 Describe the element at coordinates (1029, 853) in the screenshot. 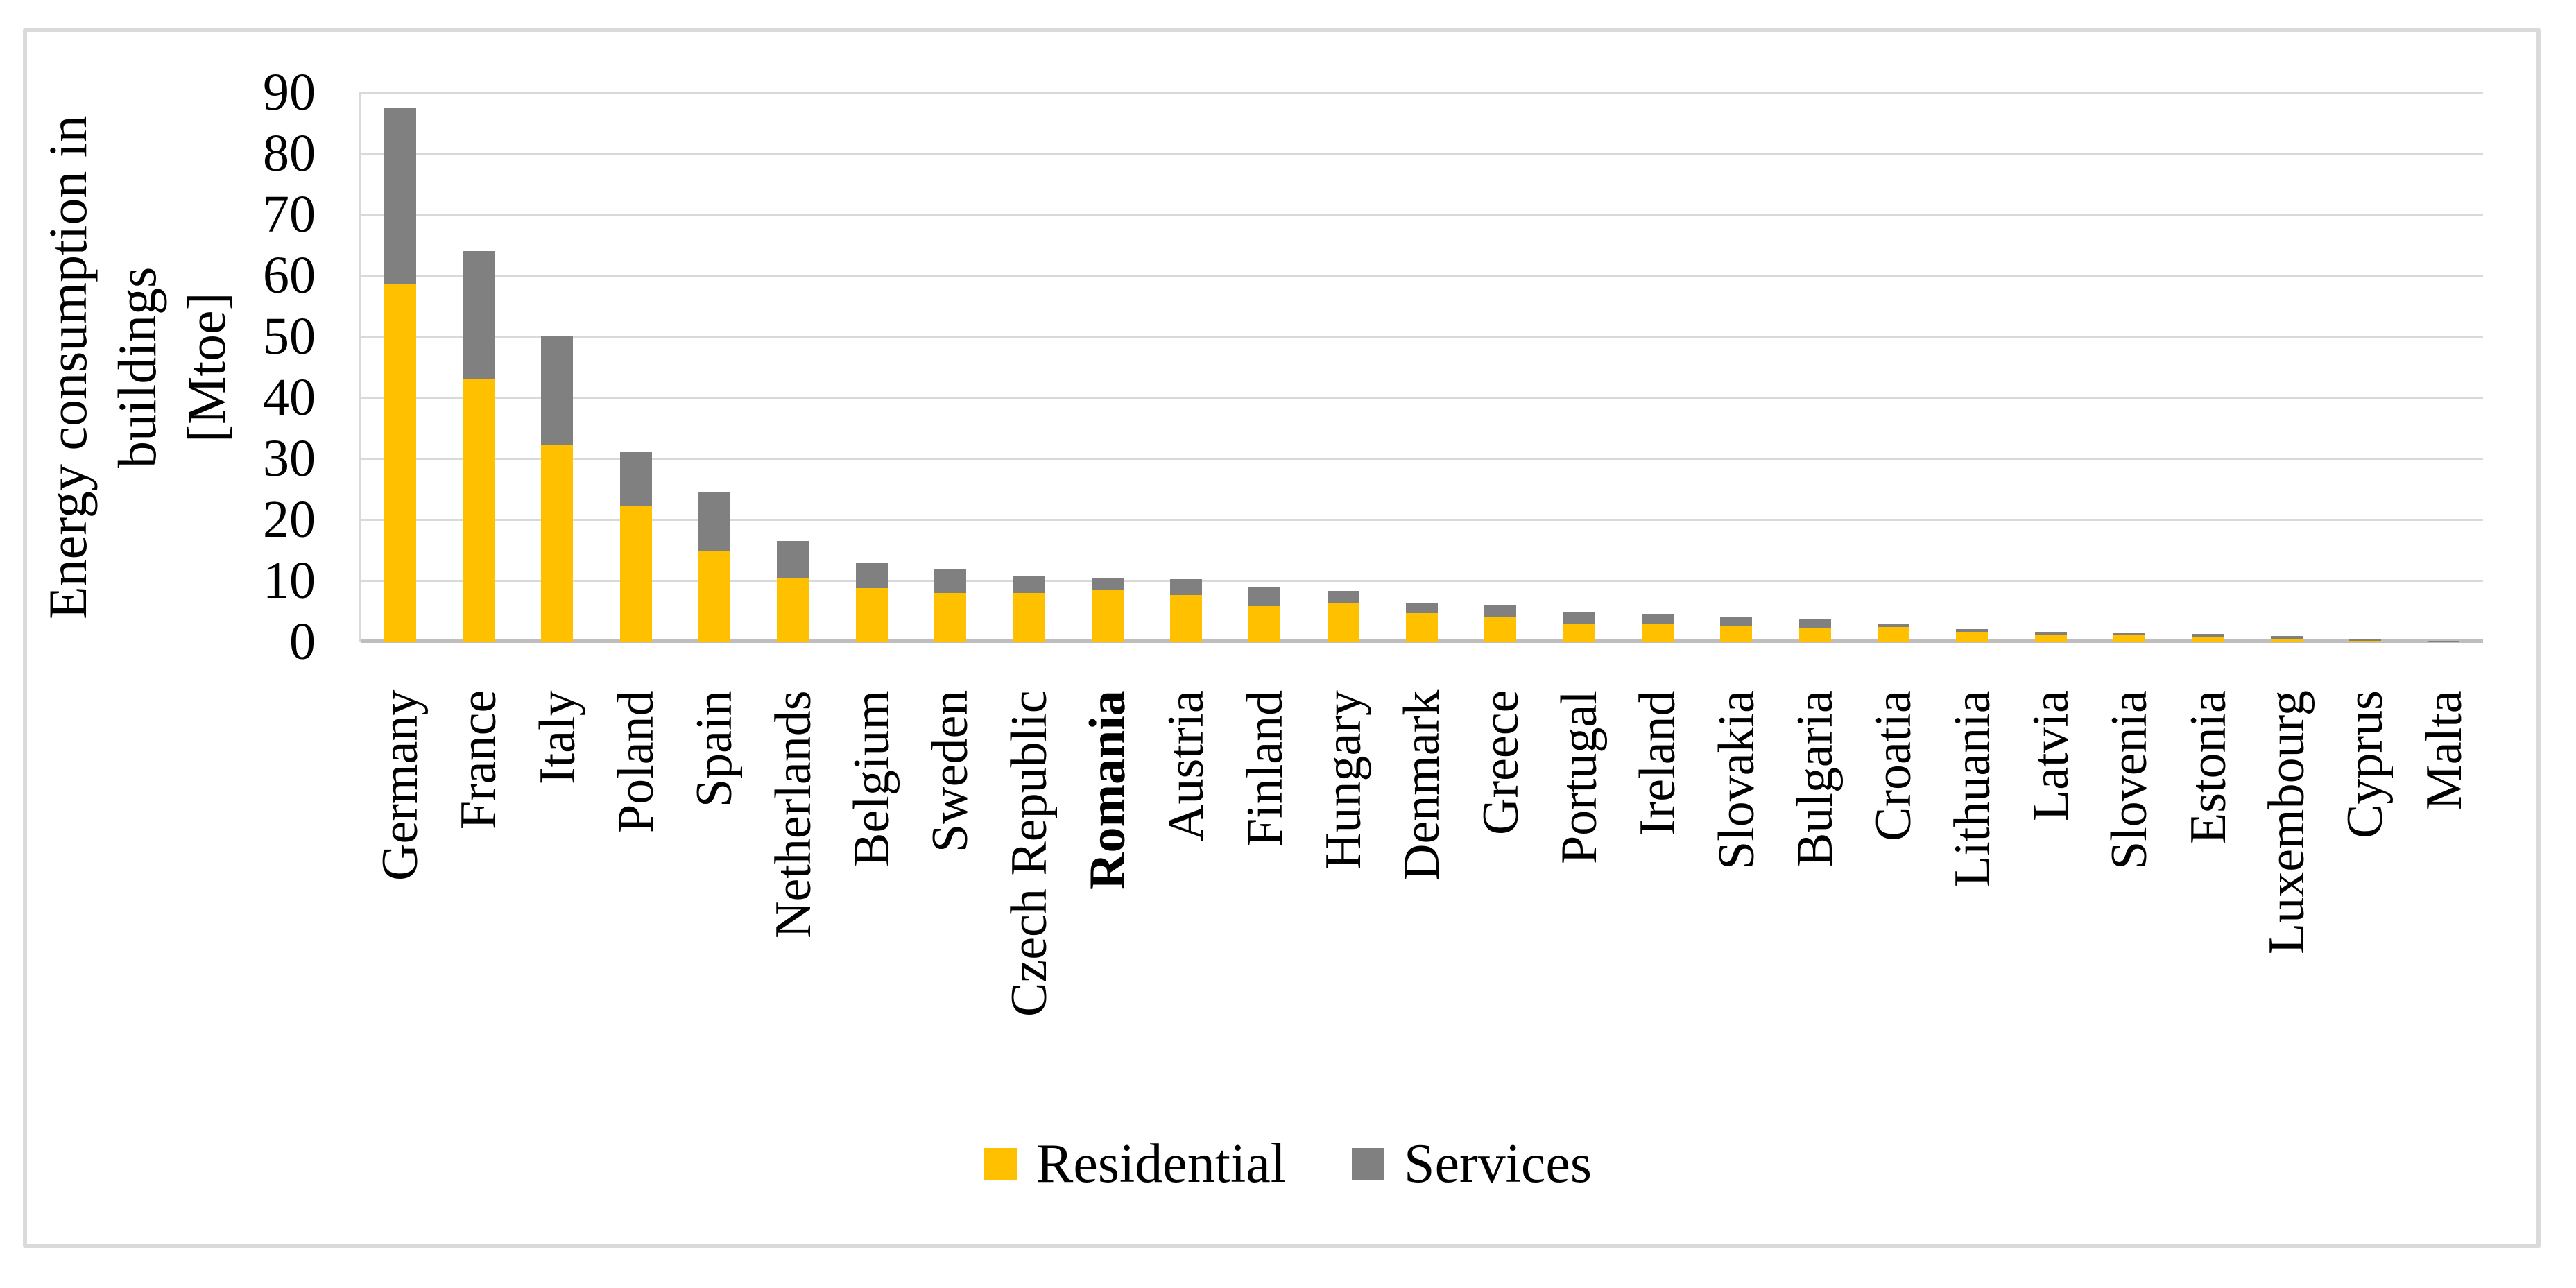

I see `x-label-czech-republic: Czech Republic` at that location.